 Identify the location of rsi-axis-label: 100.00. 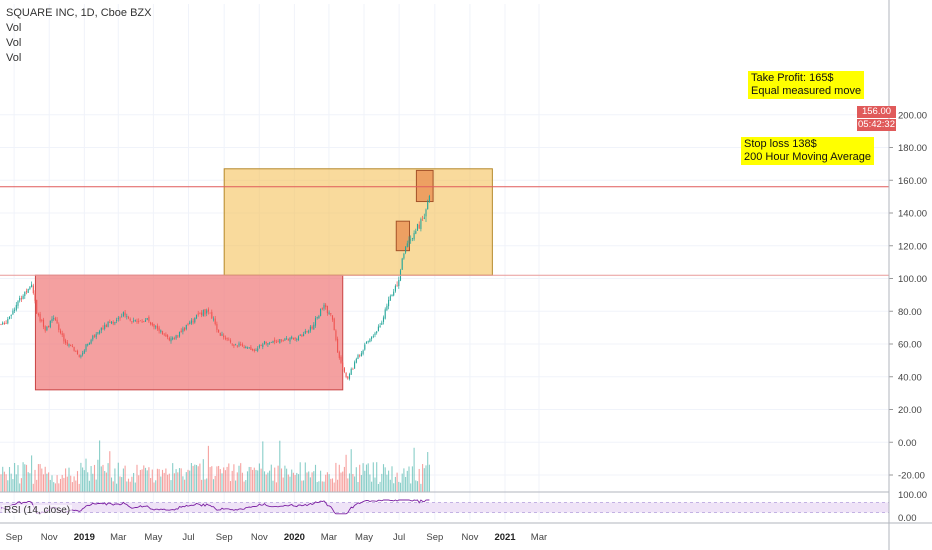
(912, 495).